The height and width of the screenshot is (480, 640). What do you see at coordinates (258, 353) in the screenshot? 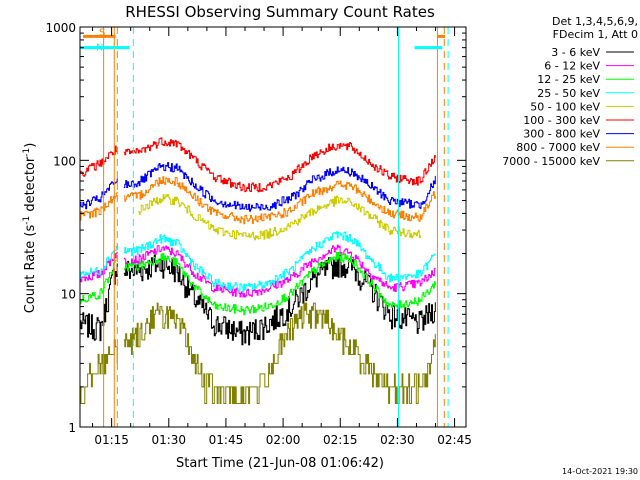
I see `series-line-7000-15000-kev` at bounding box center [258, 353].